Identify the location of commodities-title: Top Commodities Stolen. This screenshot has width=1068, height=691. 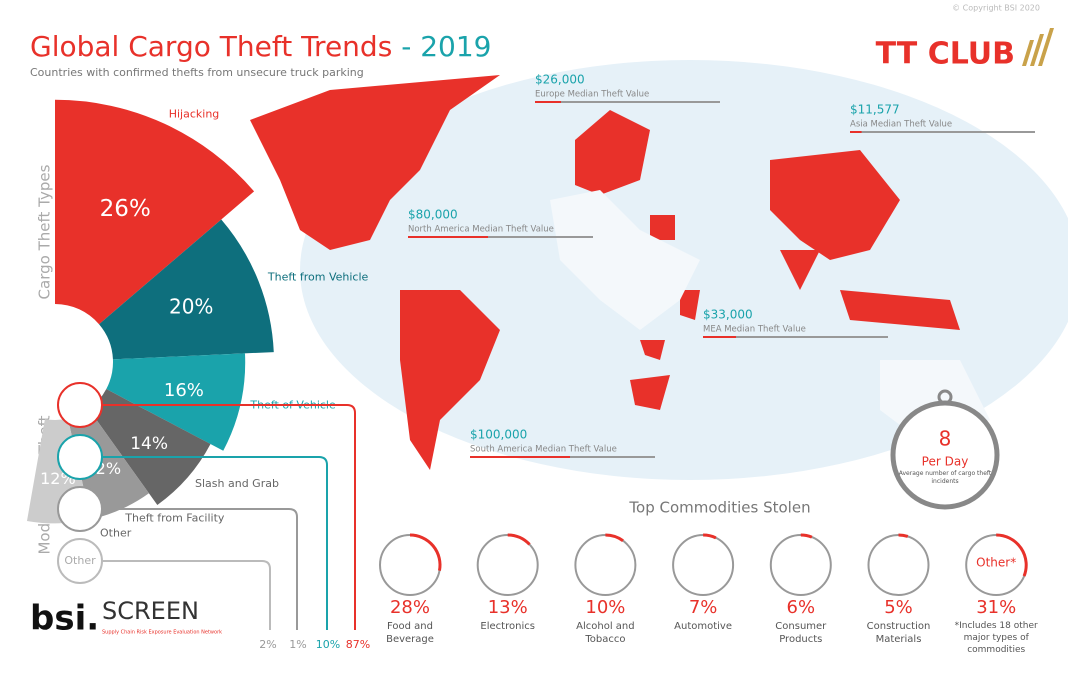
(719, 508).